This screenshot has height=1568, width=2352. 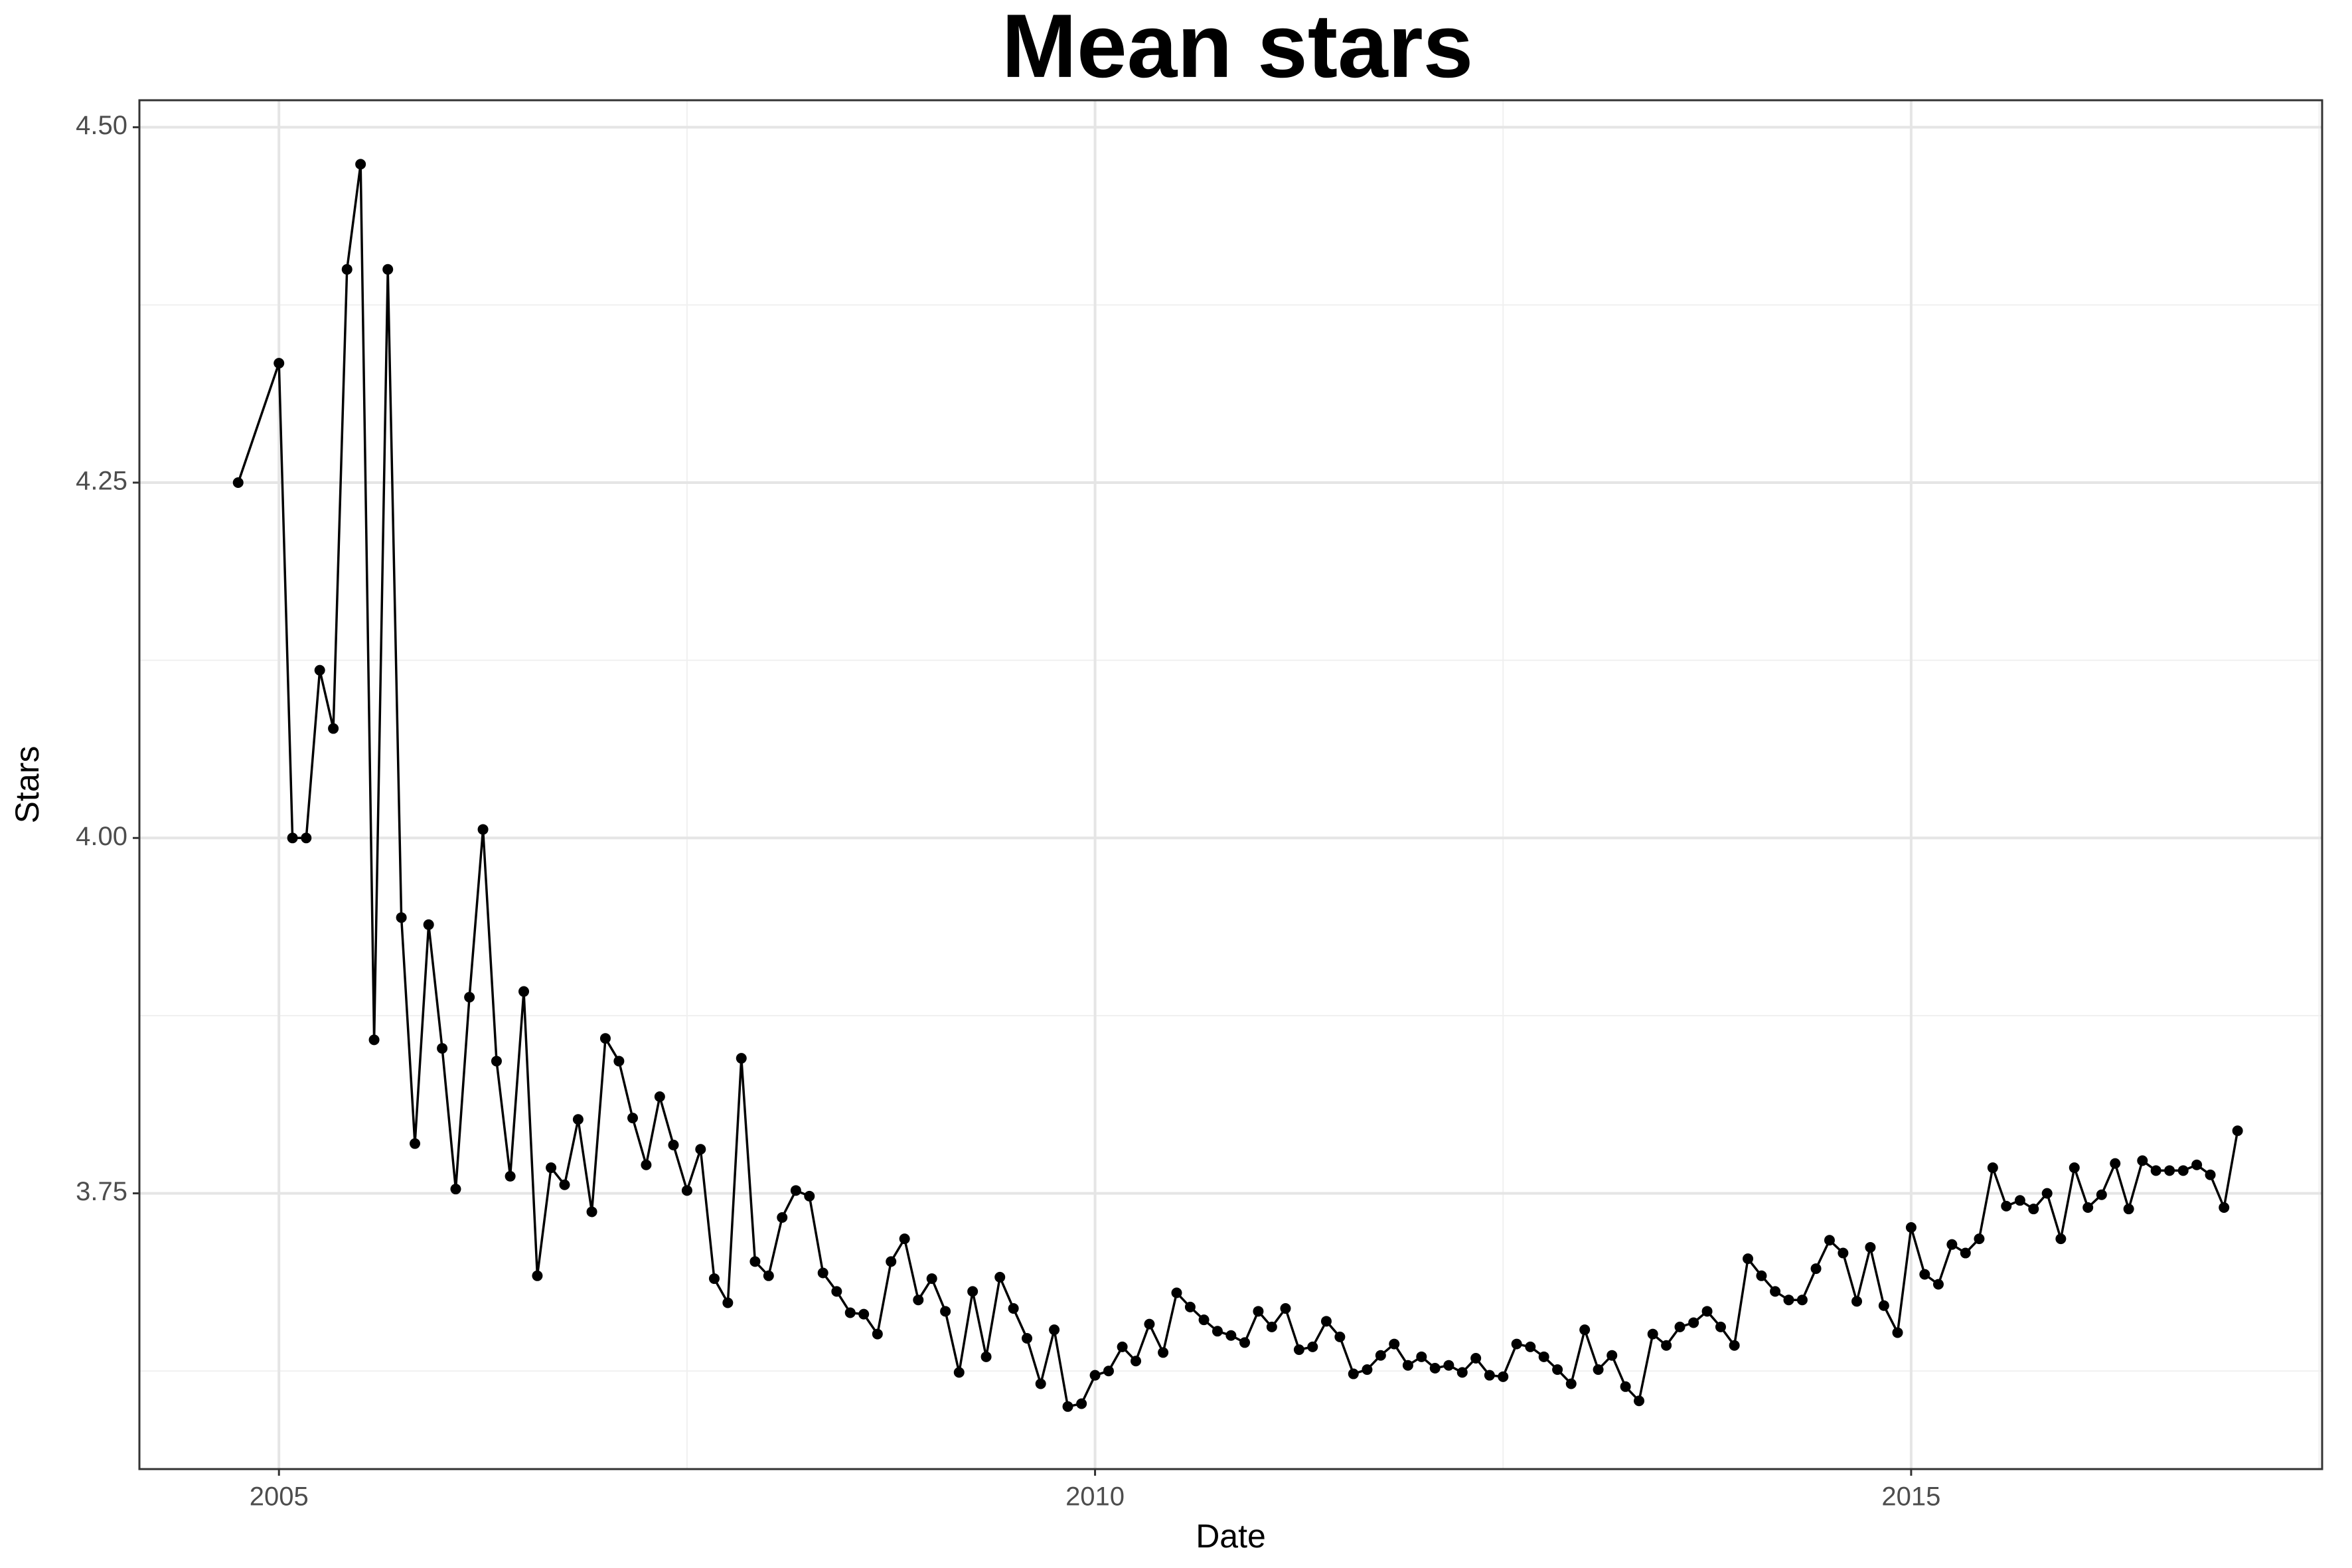 What do you see at coordinates (1095, 1497) in the screenshot?
I see `x-tick-label: 2010` at bounding box center [1095, 1497].